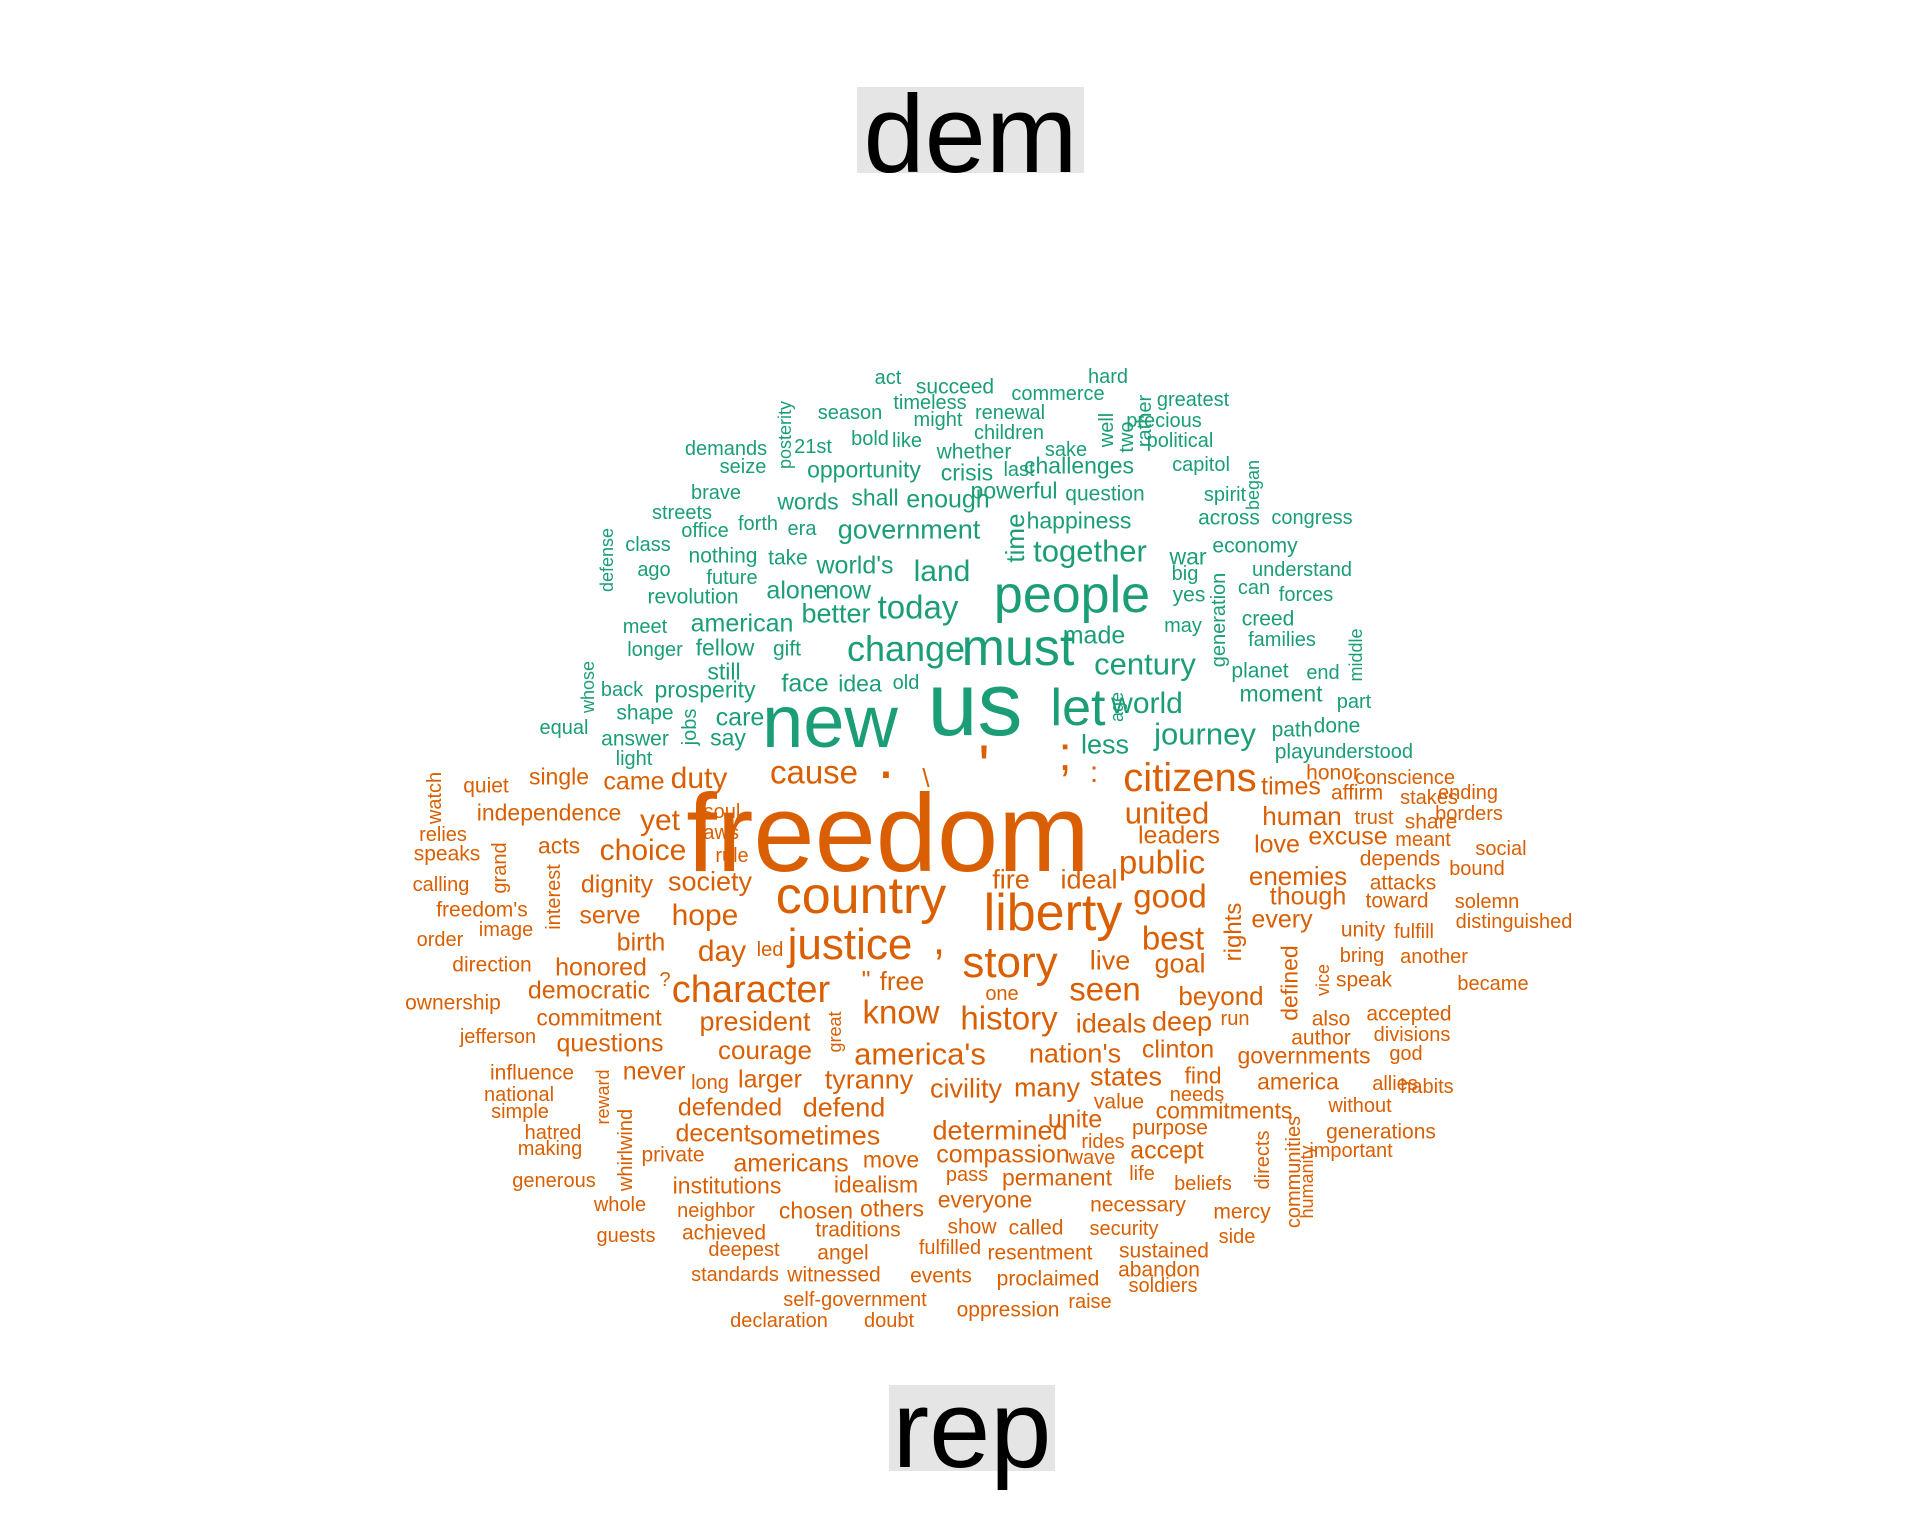 Image resolution: width=1920 pixels, height=1536 pixels. What do you see at coordinates (1189, 595) in the screenshot?
I see `word-dem-yes: yes` at bounding box center [1189, 595].